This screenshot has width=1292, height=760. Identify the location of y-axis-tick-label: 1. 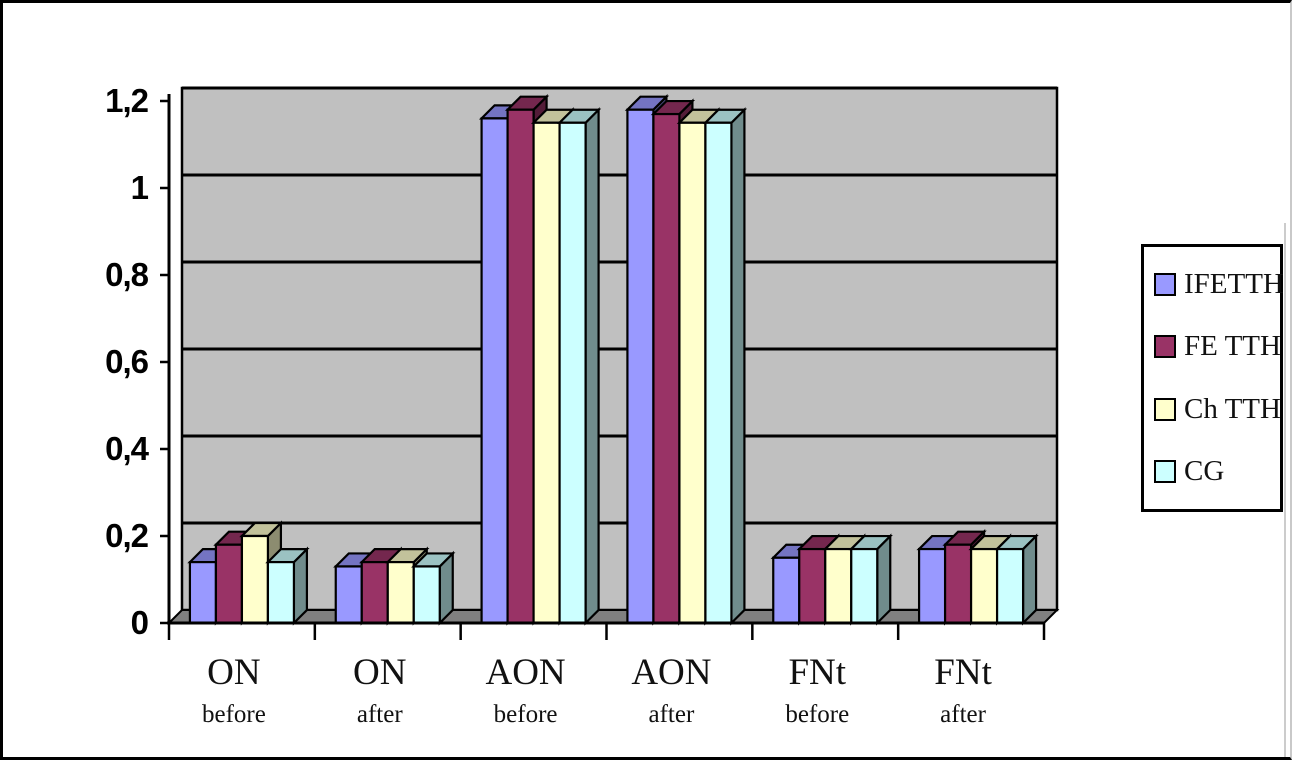
(139, 187).